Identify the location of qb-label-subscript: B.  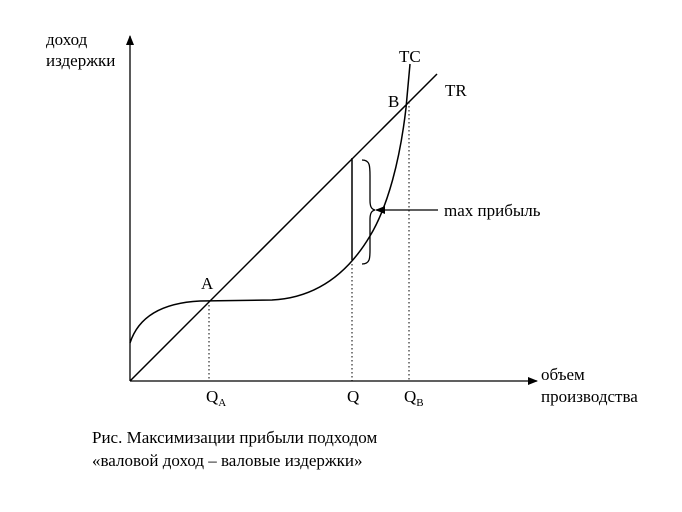
(419, 403).